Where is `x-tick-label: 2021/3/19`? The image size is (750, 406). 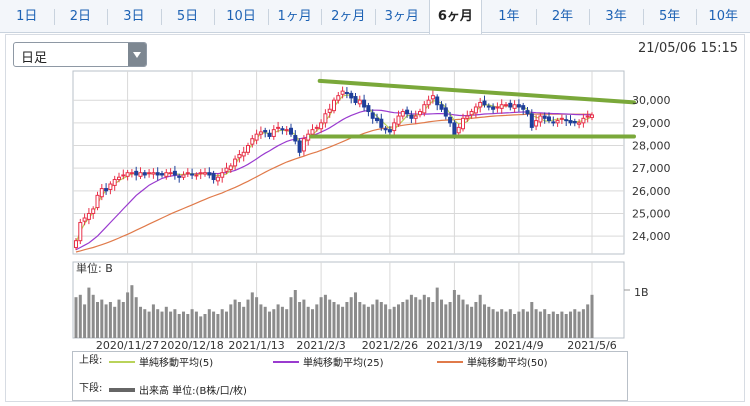 x-tick-label: 2021/3/19 is located at coordinates (454, 345).